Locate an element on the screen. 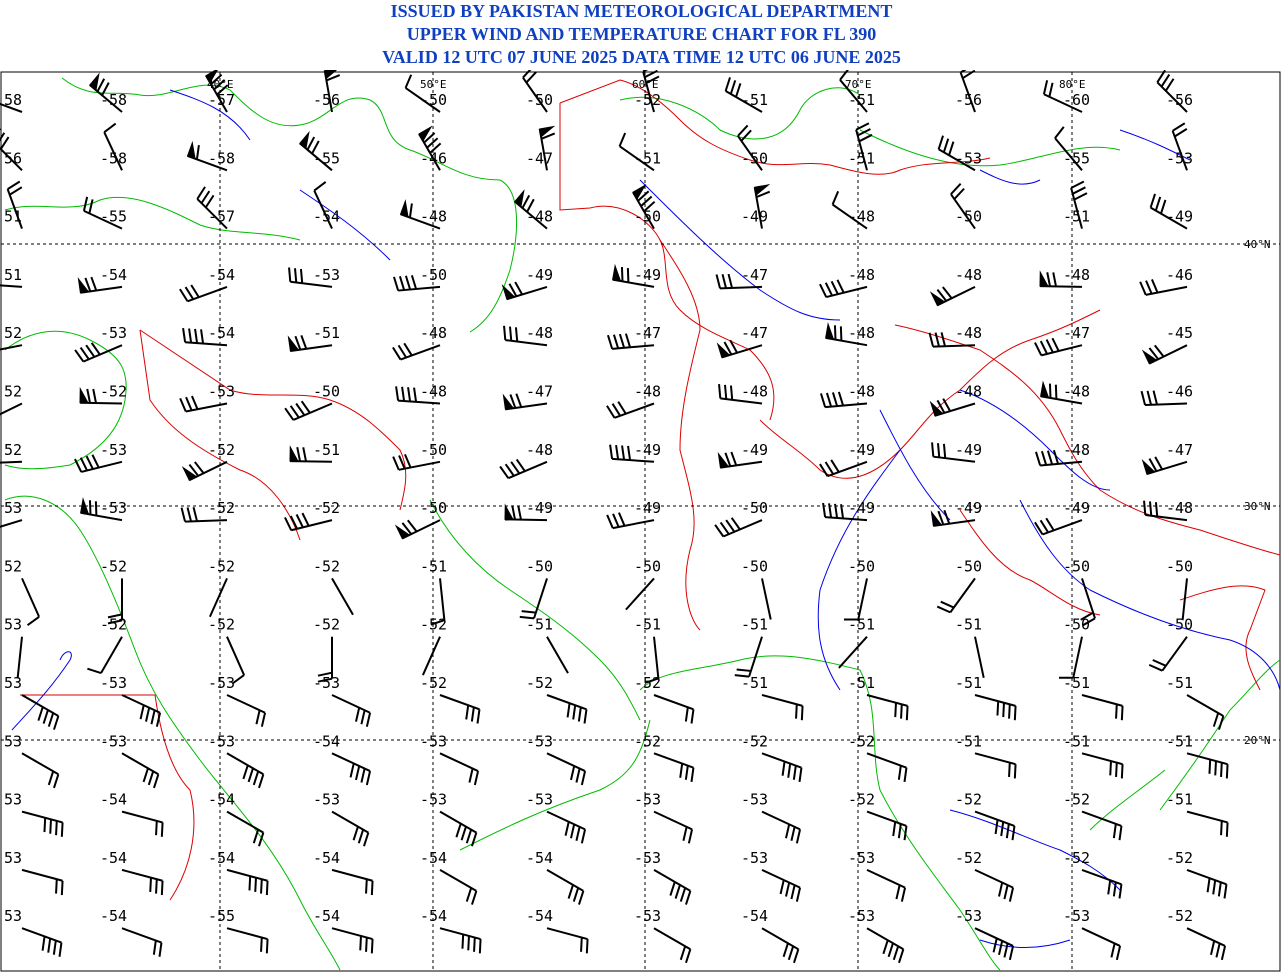 This screenshot has height=973, width=1283. temperature-value: -46 is located at coordinates (1179, 275).